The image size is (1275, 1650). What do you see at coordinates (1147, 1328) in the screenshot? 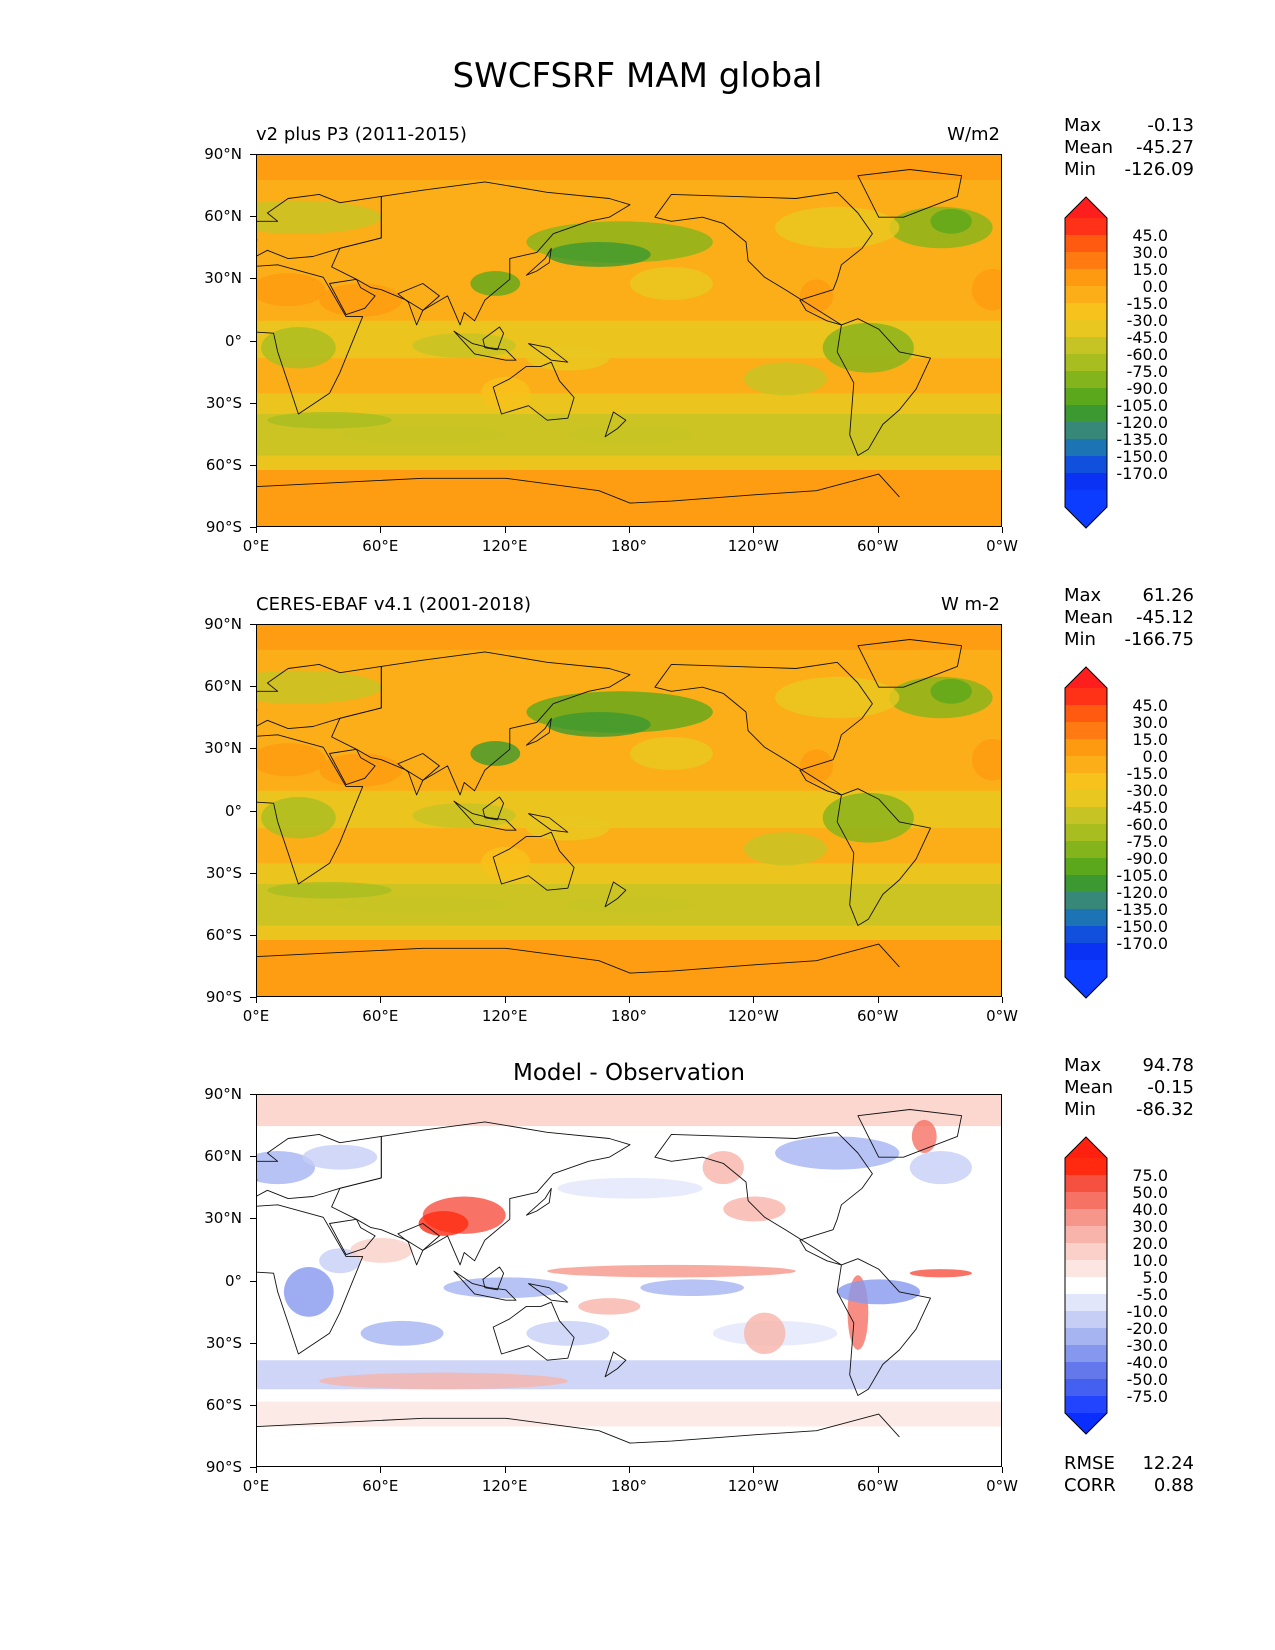
I see `colorbar-tick-label: -20.0` at bounding box center [1147, 1328].